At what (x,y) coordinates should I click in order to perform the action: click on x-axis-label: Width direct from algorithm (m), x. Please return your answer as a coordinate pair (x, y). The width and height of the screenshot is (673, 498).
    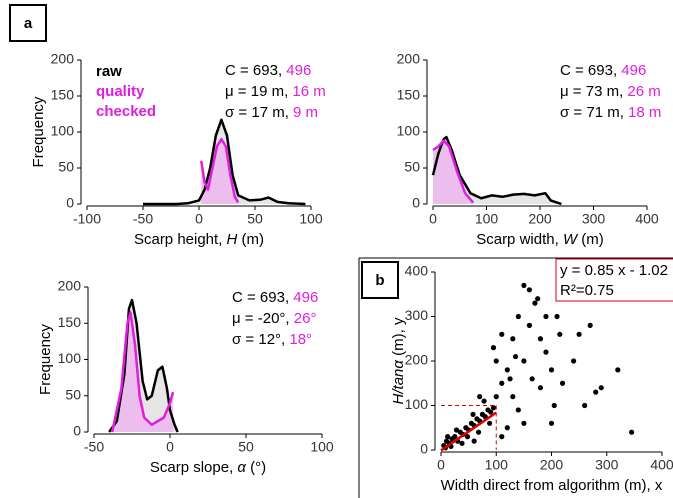
    Looking at the image, I should click on (552, 485).